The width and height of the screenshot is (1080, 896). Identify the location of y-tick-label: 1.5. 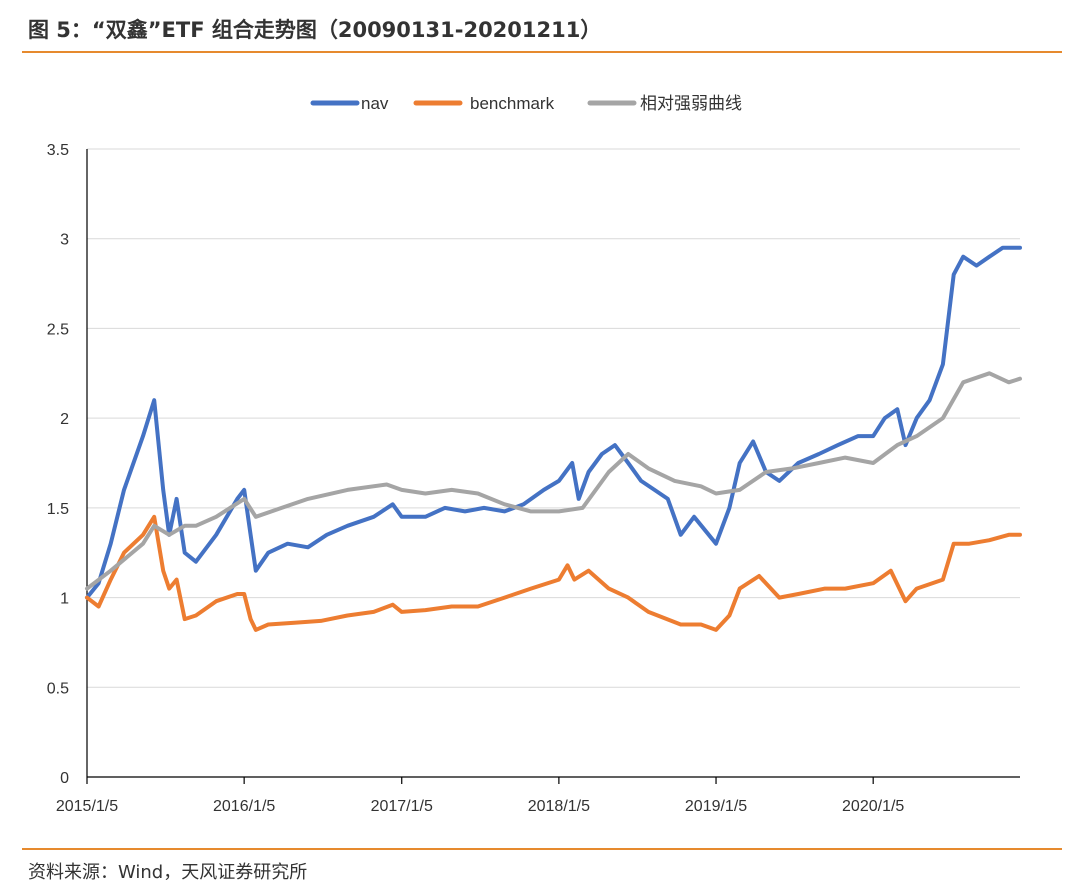
(58, 509).